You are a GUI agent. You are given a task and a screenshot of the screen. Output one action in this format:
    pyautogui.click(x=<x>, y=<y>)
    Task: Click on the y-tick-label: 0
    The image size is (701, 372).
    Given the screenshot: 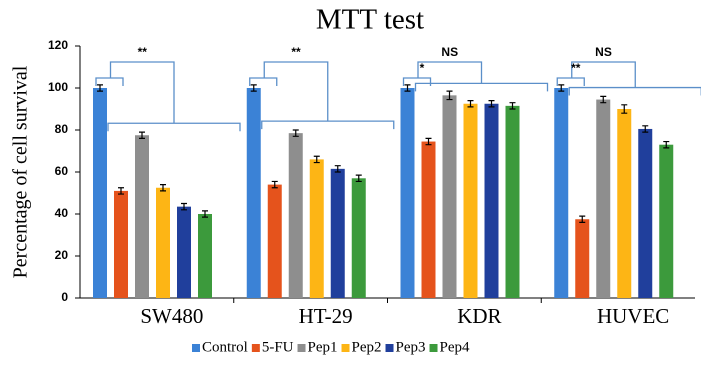 What is the action you would take?
    pyautogui.click(x=64, y=297)
    